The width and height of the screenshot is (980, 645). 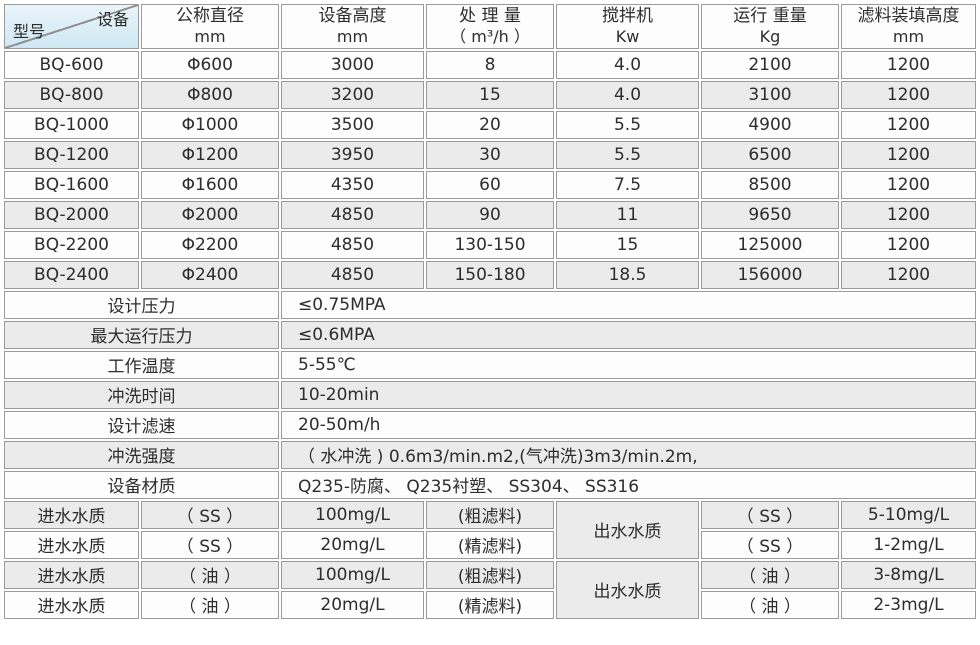 What do you see at coordinates (71, 26) in the screenshot?
I see `diagonal-header-cell: 设备 型号` at bounding box center [71, 26].